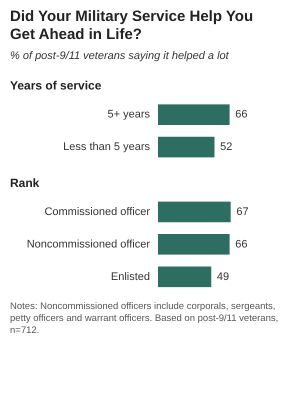 This screenshot has width=290, height=398. I want to click on chart-title: Did Your Military Service Help You Get Ahead in Life?, so click(132, 26).